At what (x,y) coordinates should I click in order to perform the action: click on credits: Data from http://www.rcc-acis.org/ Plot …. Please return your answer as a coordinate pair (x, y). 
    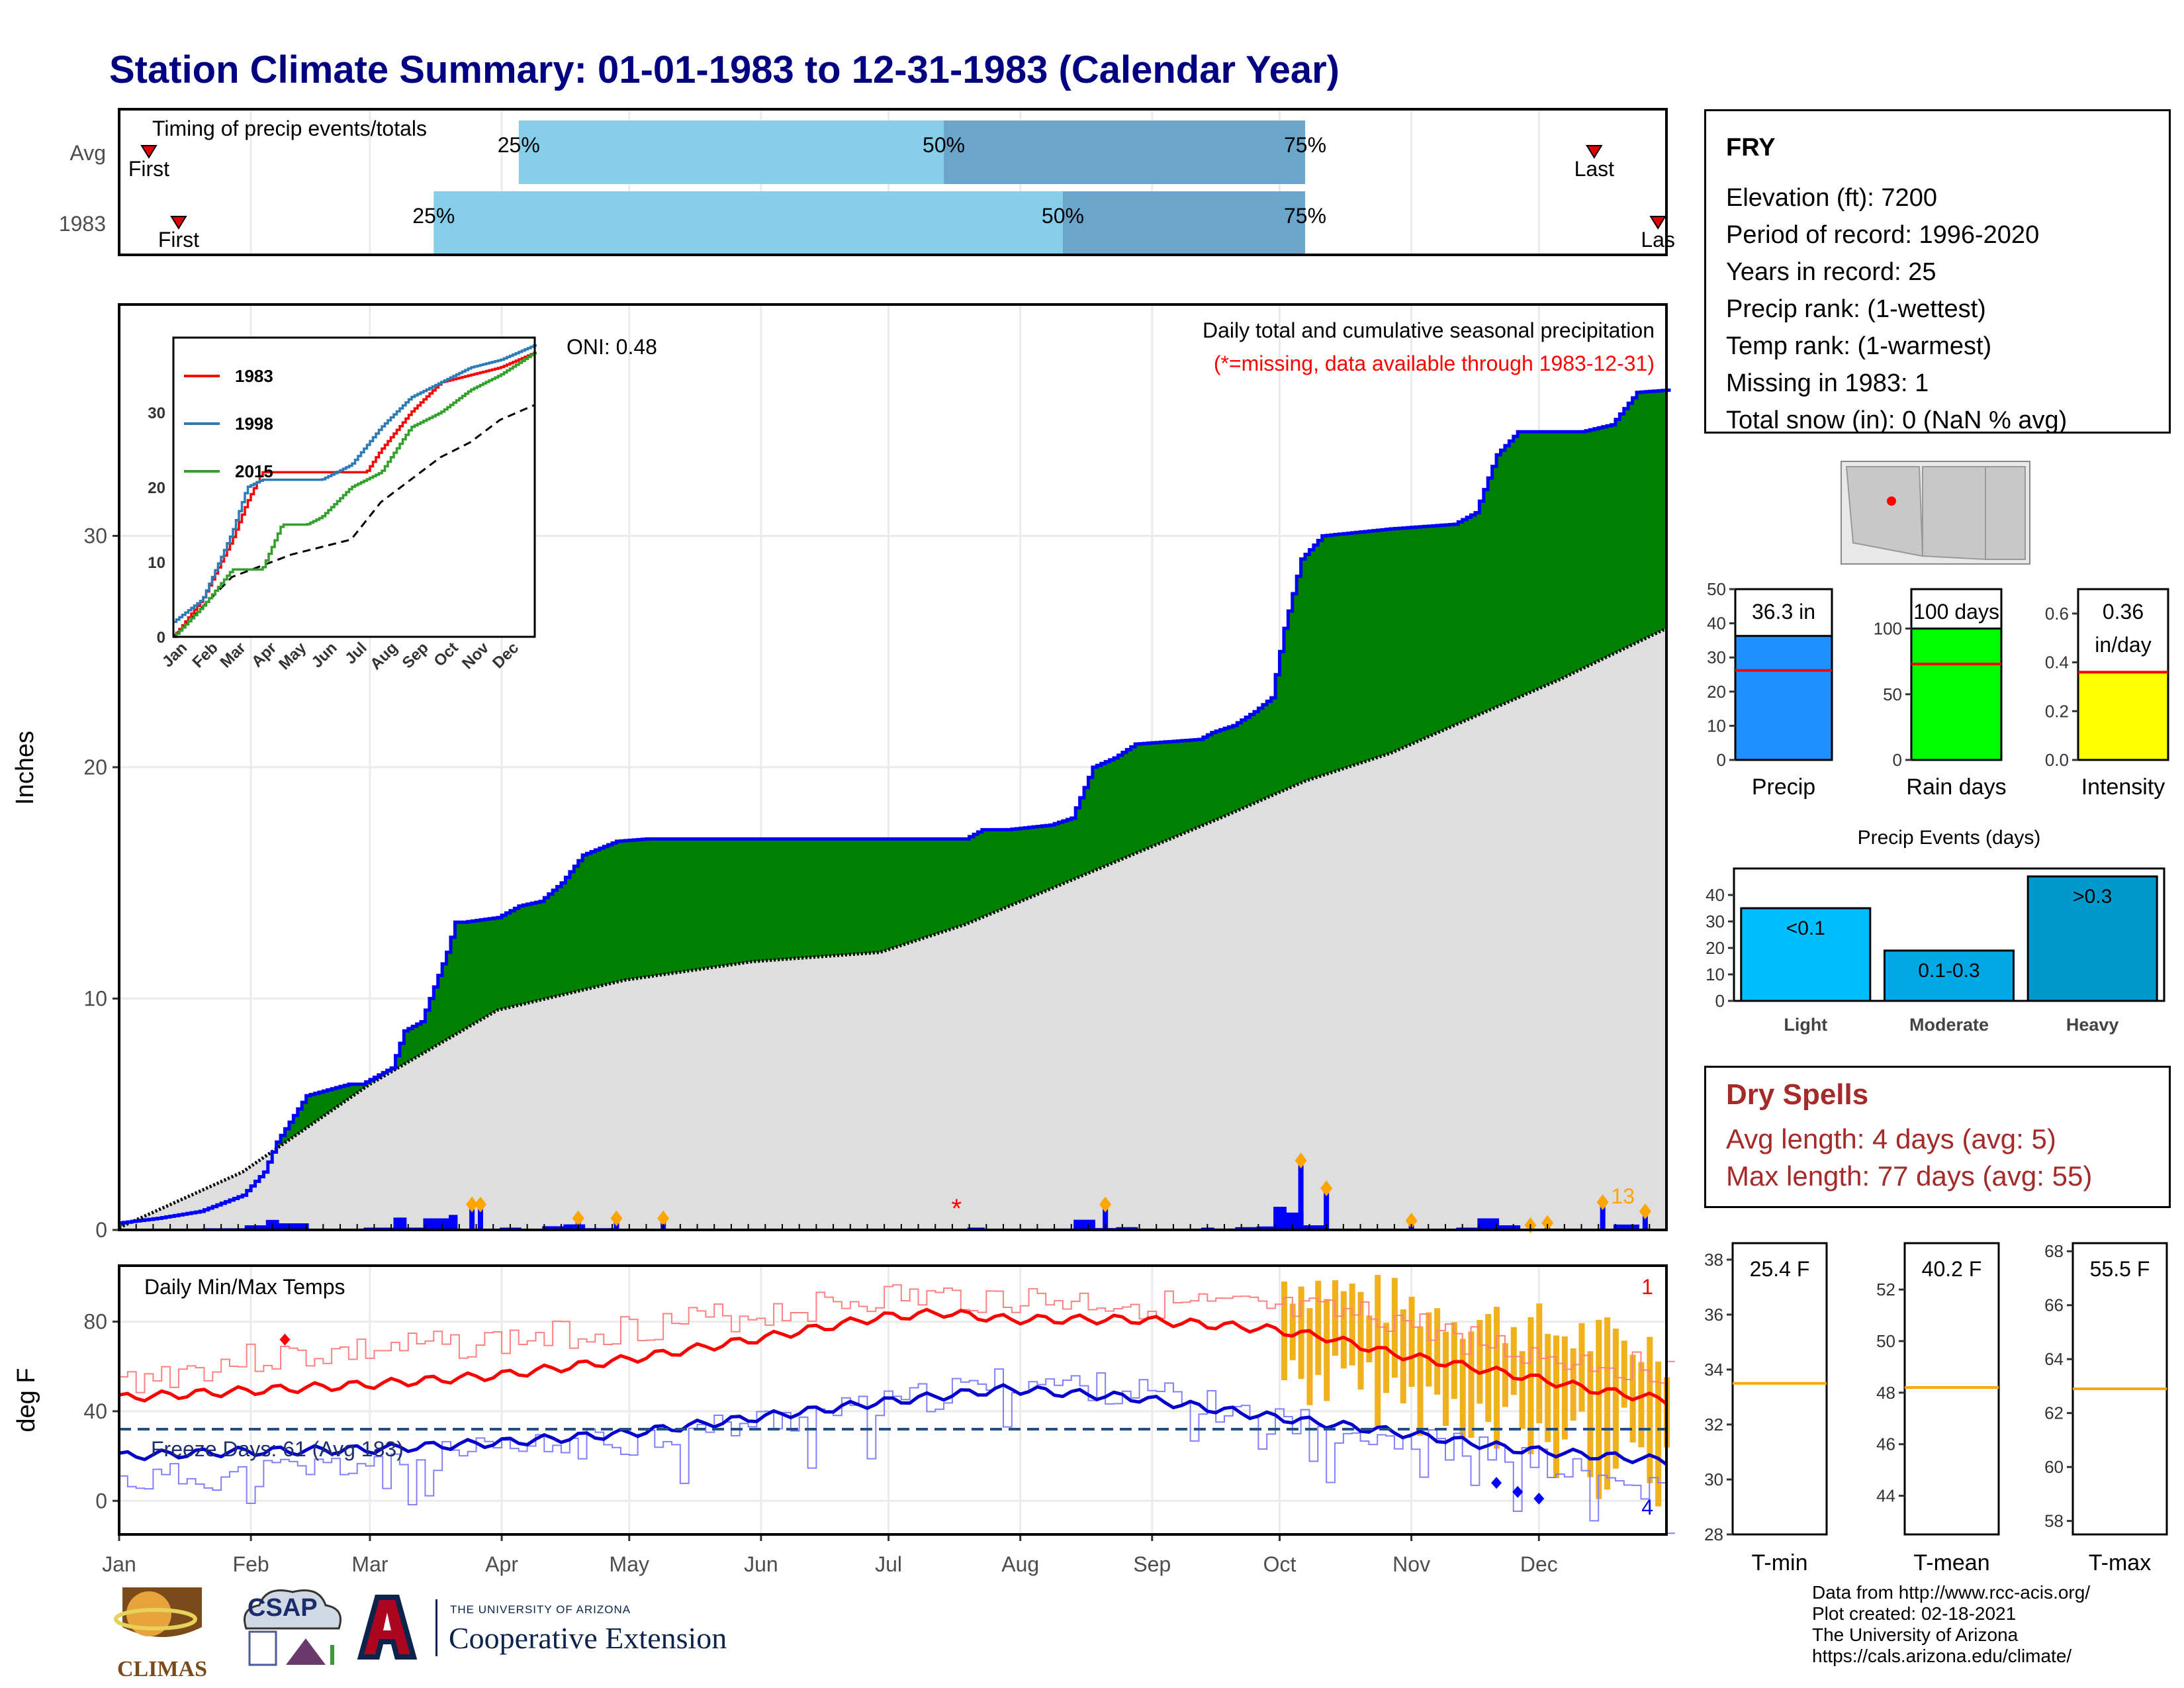
    Looking at the image, I should click on (1951, 1624).